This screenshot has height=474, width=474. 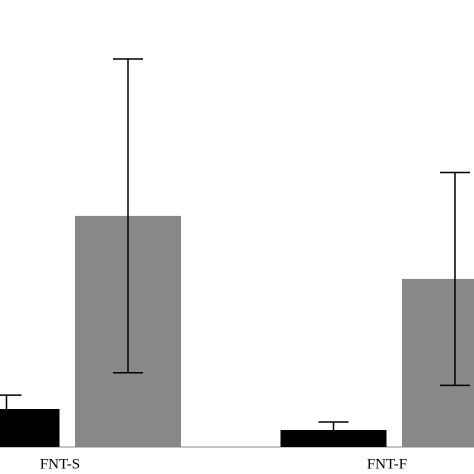 I want to click on x-tick-label: FNT-S, so click(x=60, y=464).